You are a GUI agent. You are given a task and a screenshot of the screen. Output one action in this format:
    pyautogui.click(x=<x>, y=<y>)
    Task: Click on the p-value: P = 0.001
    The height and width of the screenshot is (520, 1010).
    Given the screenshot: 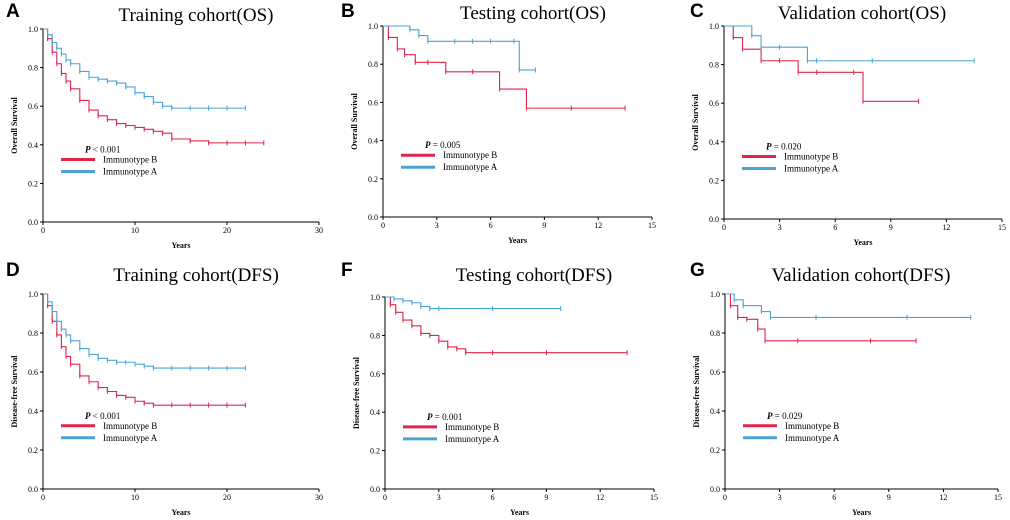 What is the action you would take?
    pyautogui.click(x=444, y=417)
    